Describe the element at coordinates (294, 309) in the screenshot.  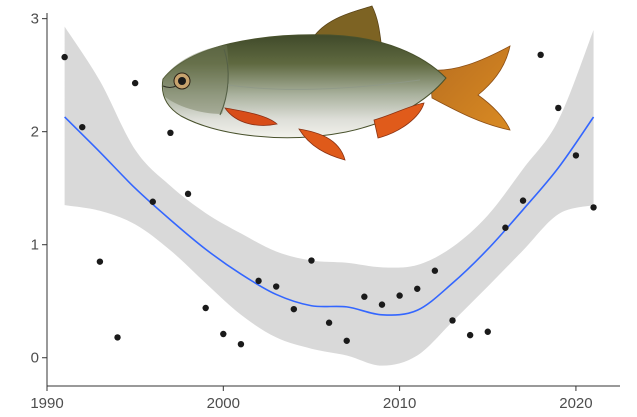
I see `data-point-2004` at that location.